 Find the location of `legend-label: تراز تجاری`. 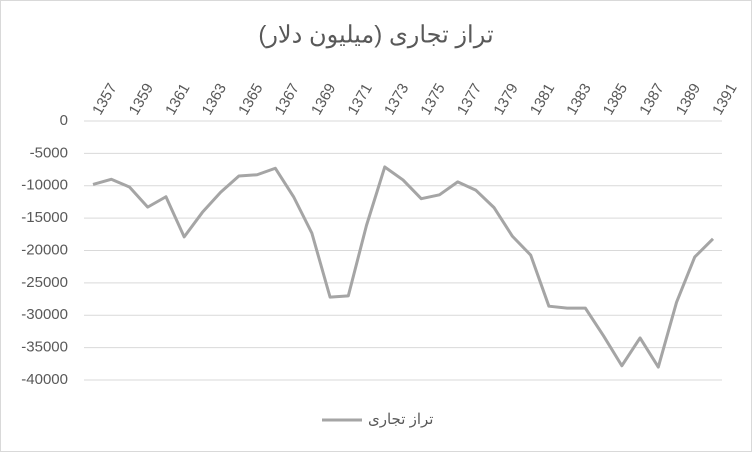

legend-label: تراز تجاری is located at coordinates (400, 419).